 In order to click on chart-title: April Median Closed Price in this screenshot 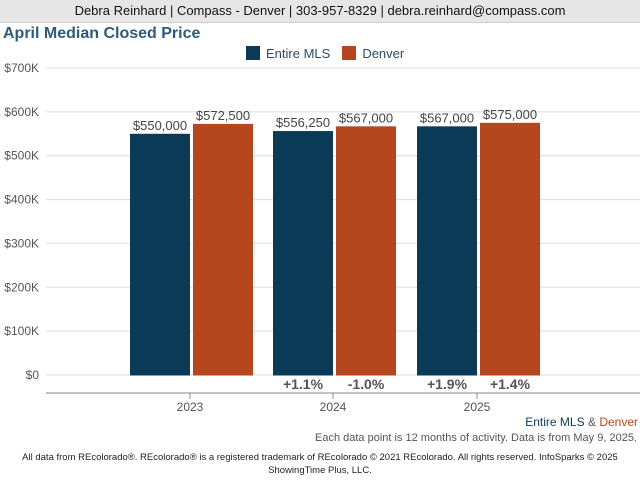, I will do `click(102, 33)`.